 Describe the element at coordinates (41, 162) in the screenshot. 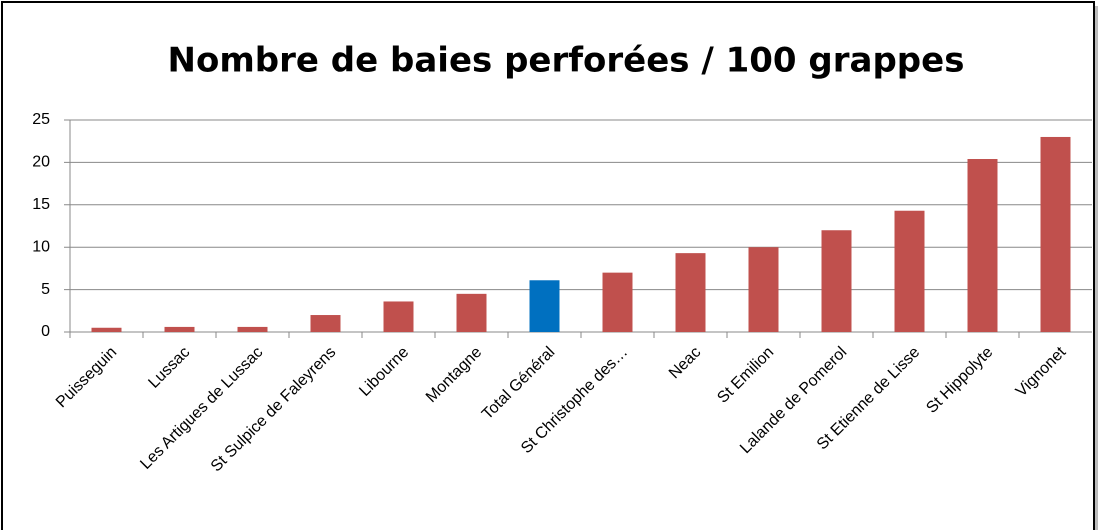

I see `y-tick-label: 20` at that location.